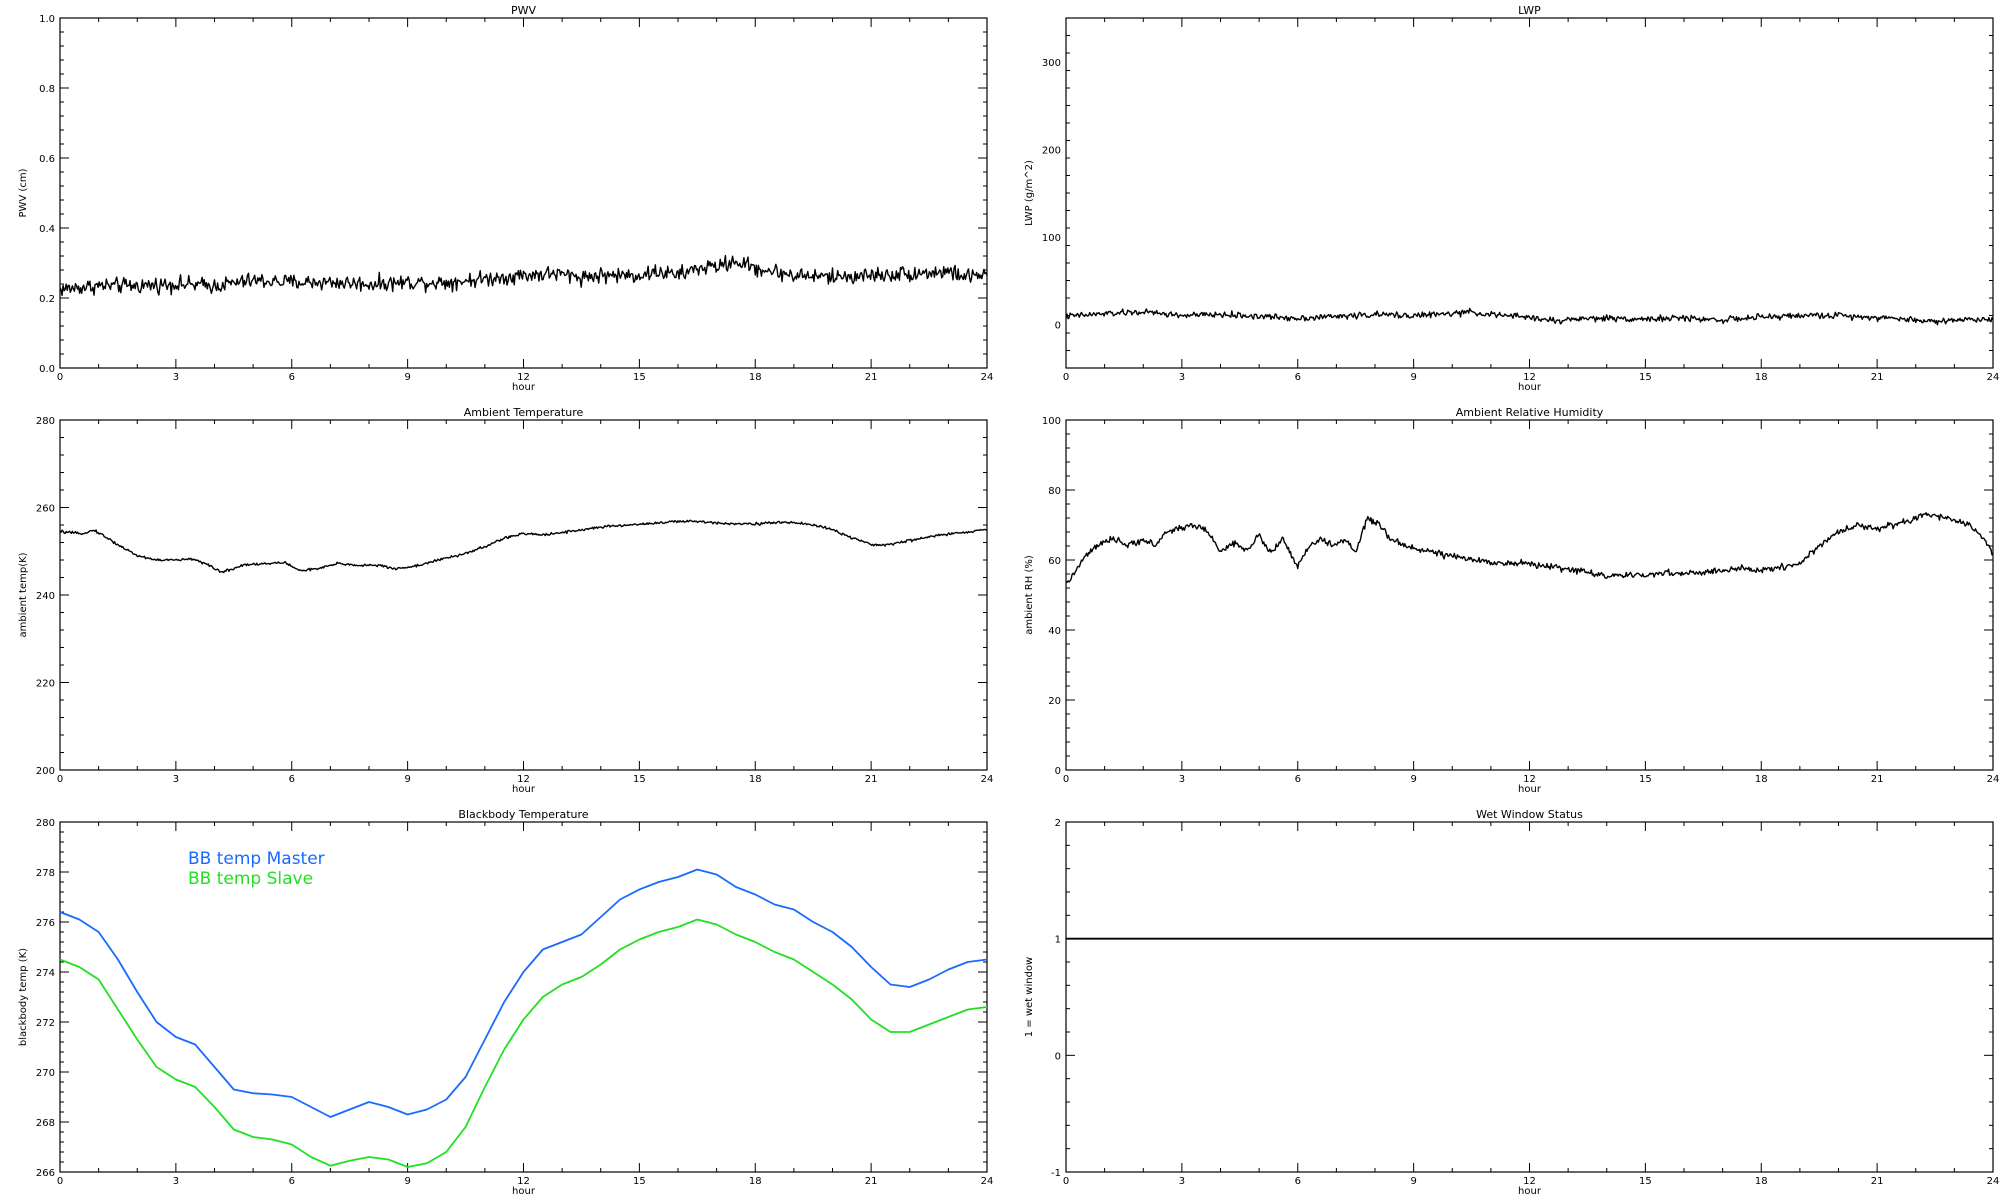  I want to click on y-tick-label: 270, so click(45, 1073).